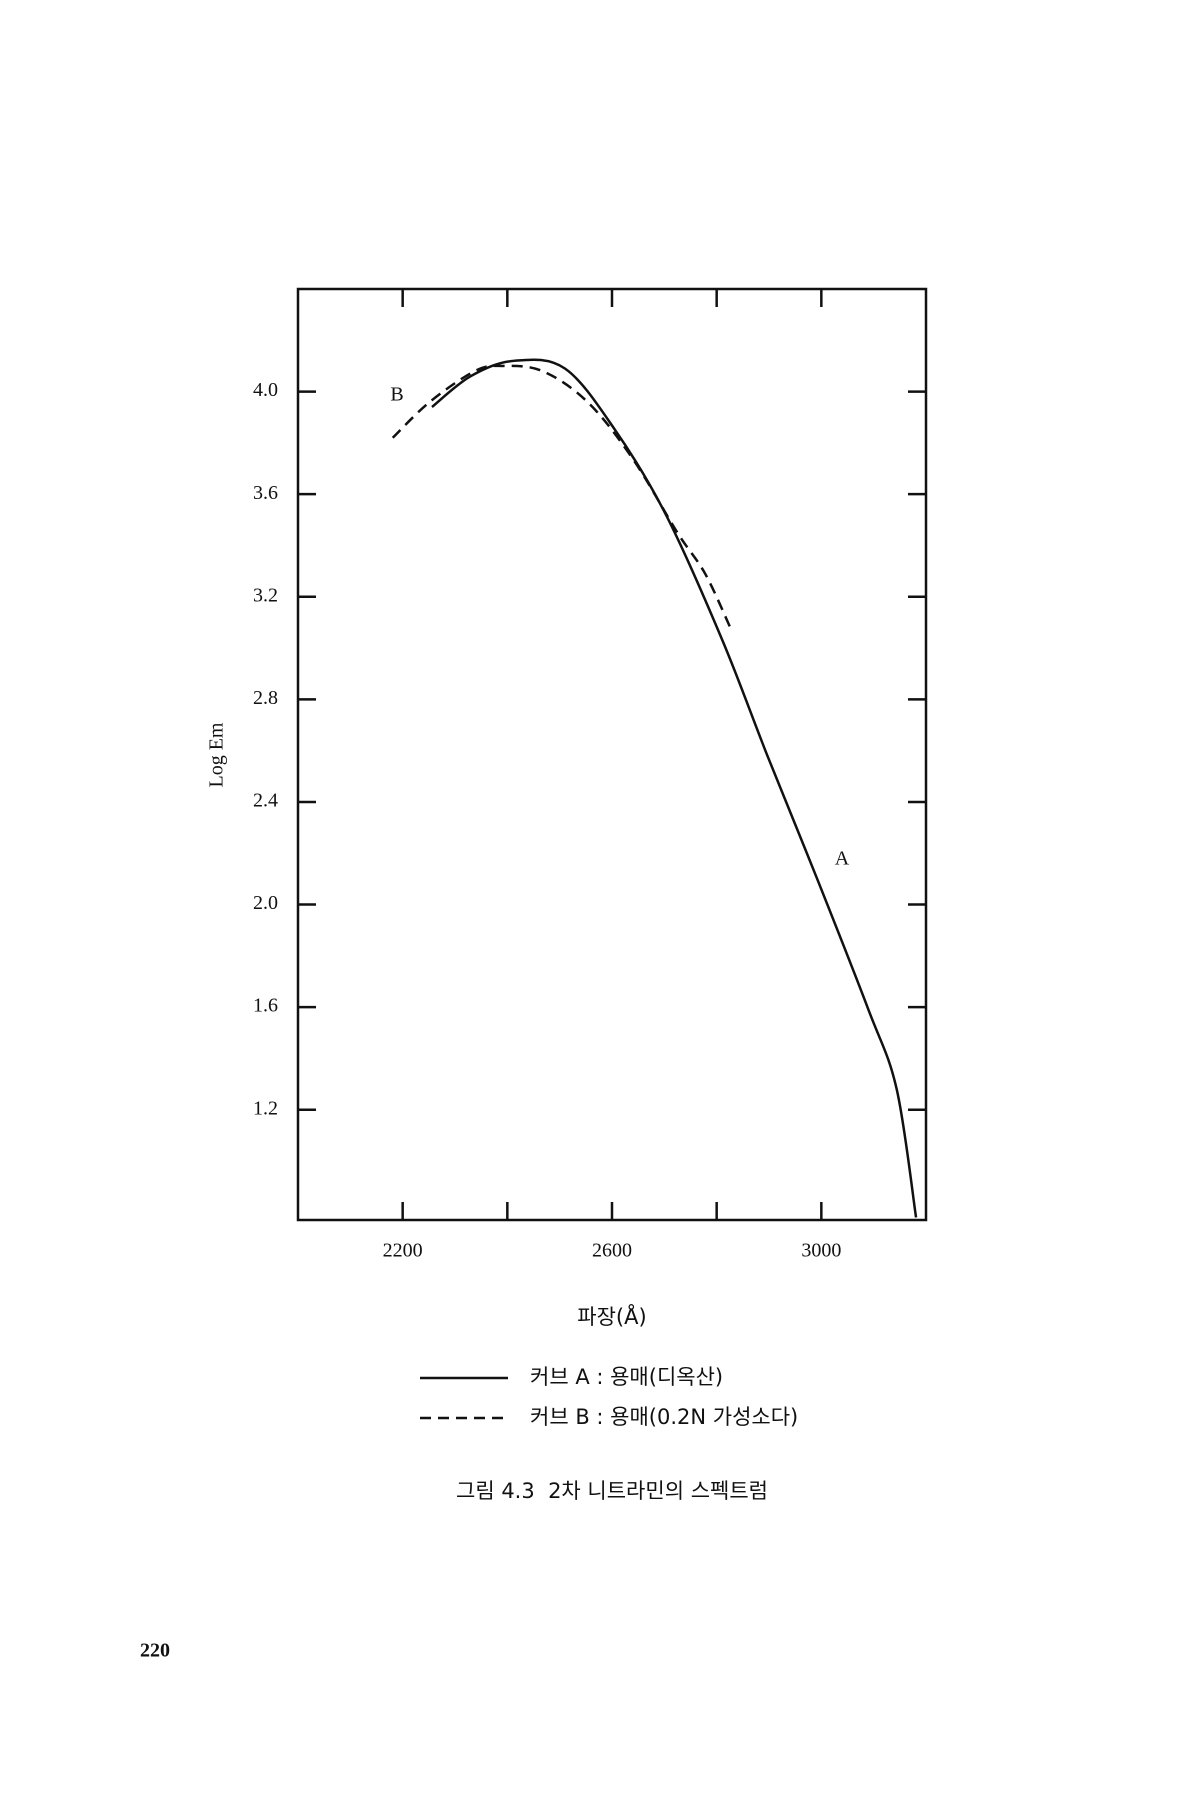 This screenshot has width=1200, height=1805. What do you see at coordinates (155, 1651) in the screenshot?
I see `page-number: 220` at bounding box center [155, 1651].